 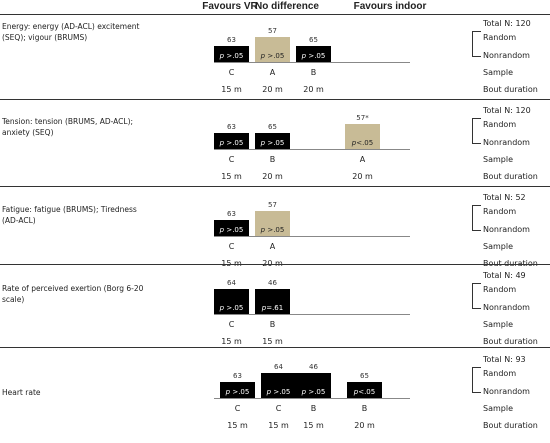 I want to click on total-n: Total N: 93, so click(x=504, y=359).